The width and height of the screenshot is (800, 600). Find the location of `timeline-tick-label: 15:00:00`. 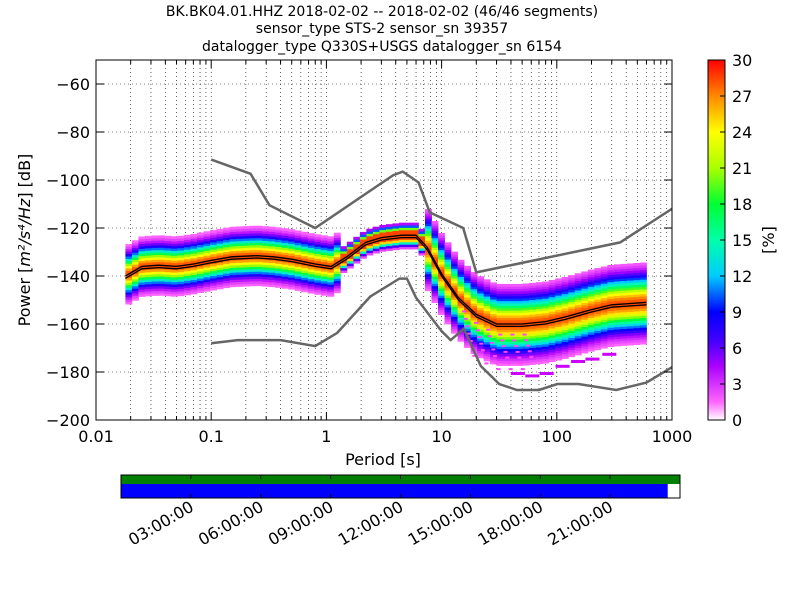

timeline-tick-label: 15:00:00 is located at coordinates (441, 523).